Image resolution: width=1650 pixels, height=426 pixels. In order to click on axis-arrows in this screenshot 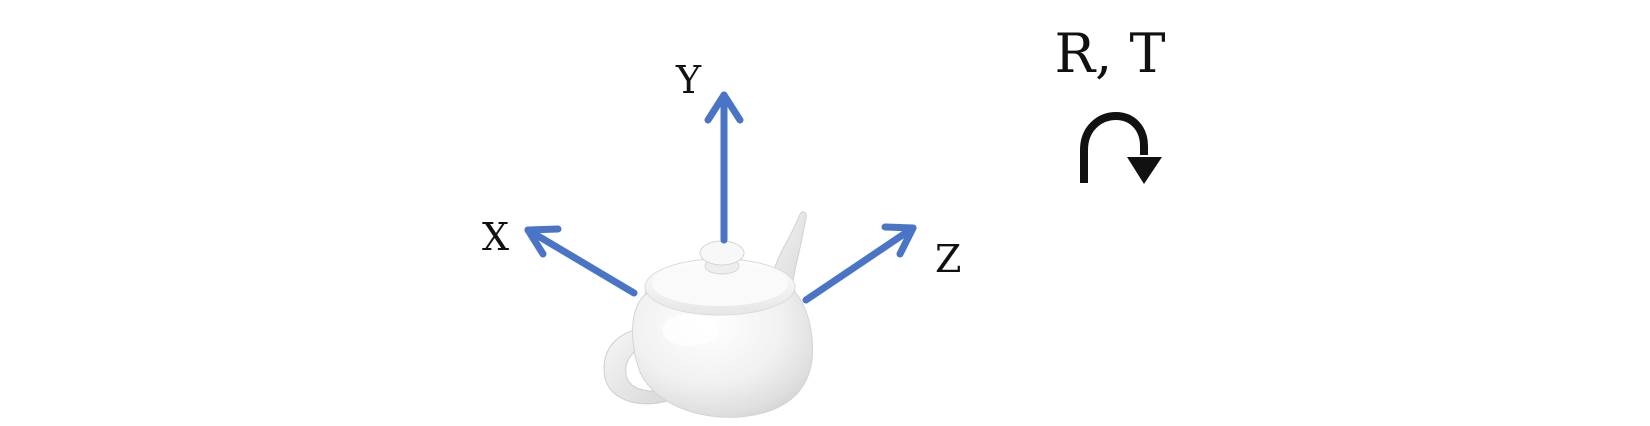, I will do `click(720, 197)`.